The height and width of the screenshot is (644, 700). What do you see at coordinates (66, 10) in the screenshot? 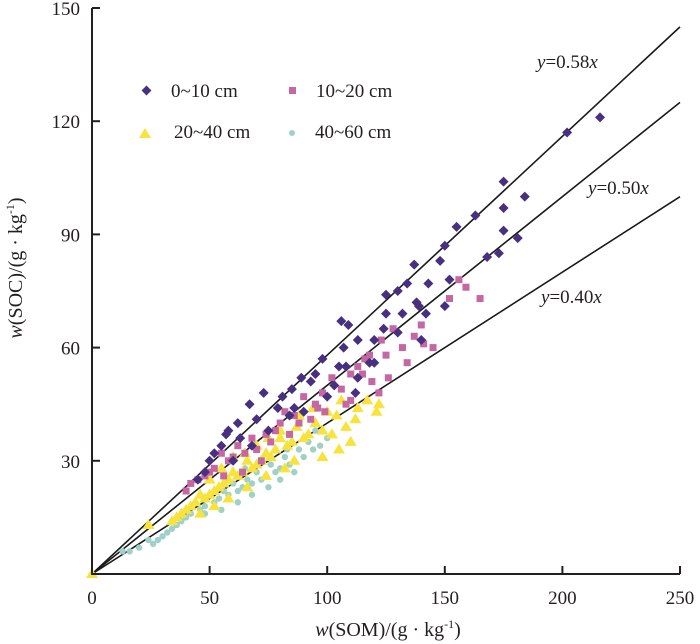
I see `y-tick-label: 150` at bounding box center [66, 10].